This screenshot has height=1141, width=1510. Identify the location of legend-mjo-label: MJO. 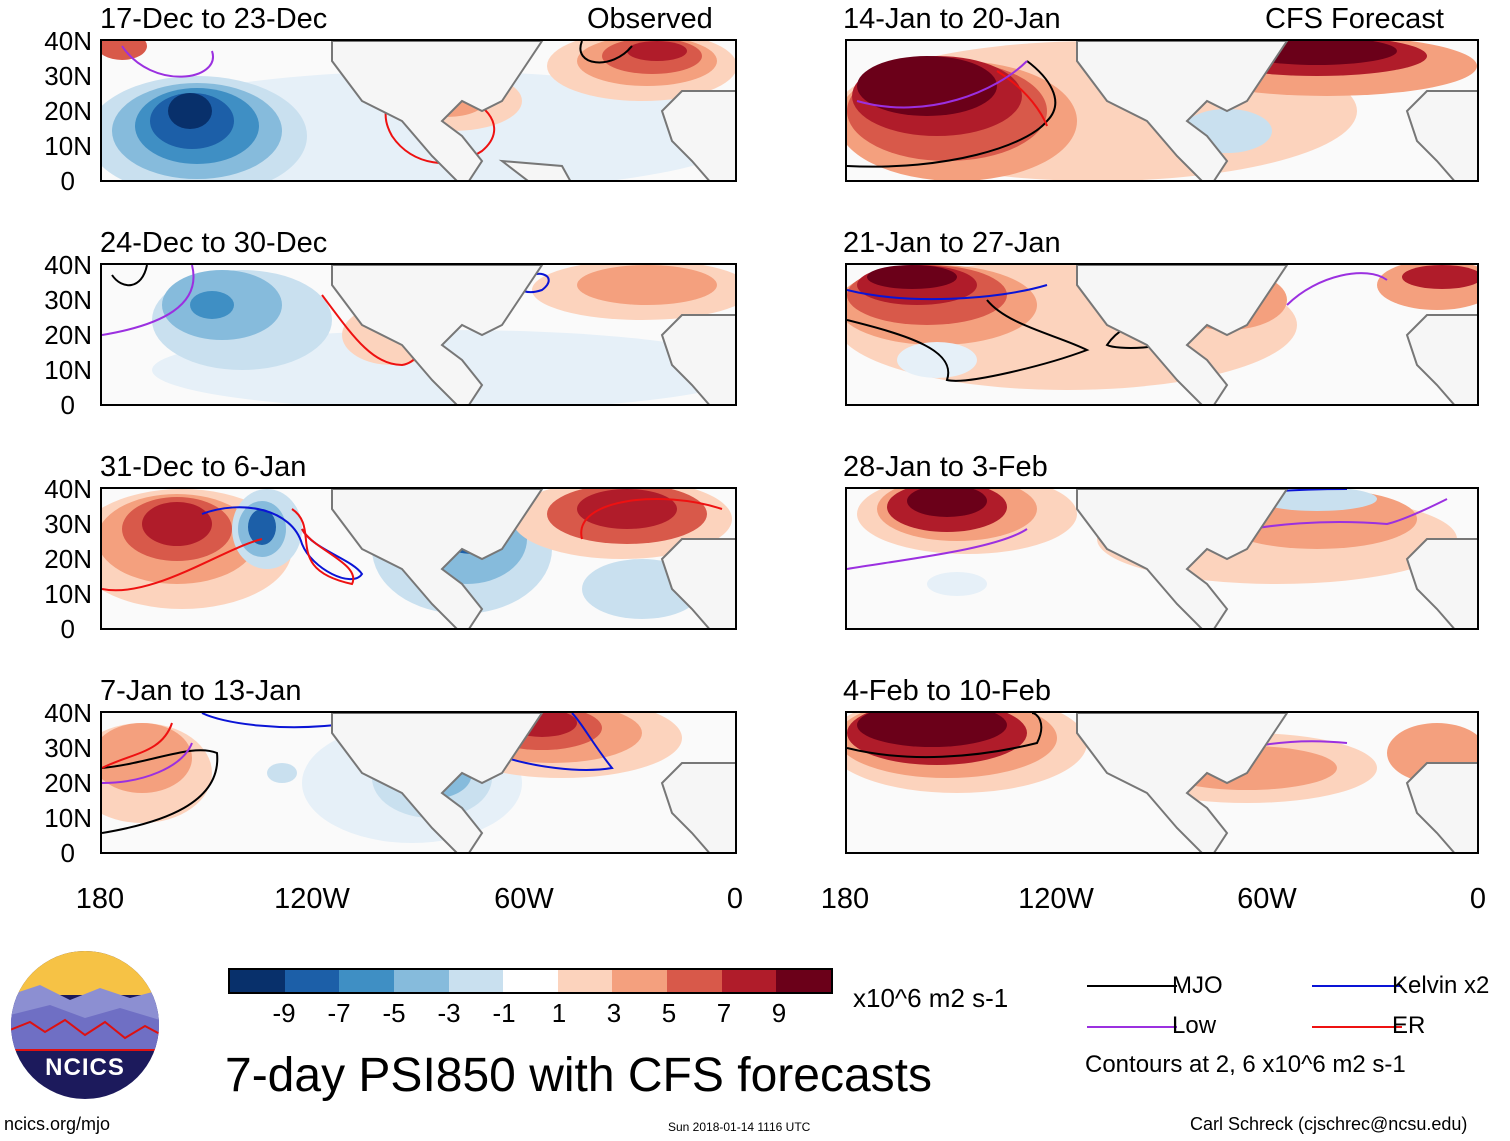
(1197, 985).